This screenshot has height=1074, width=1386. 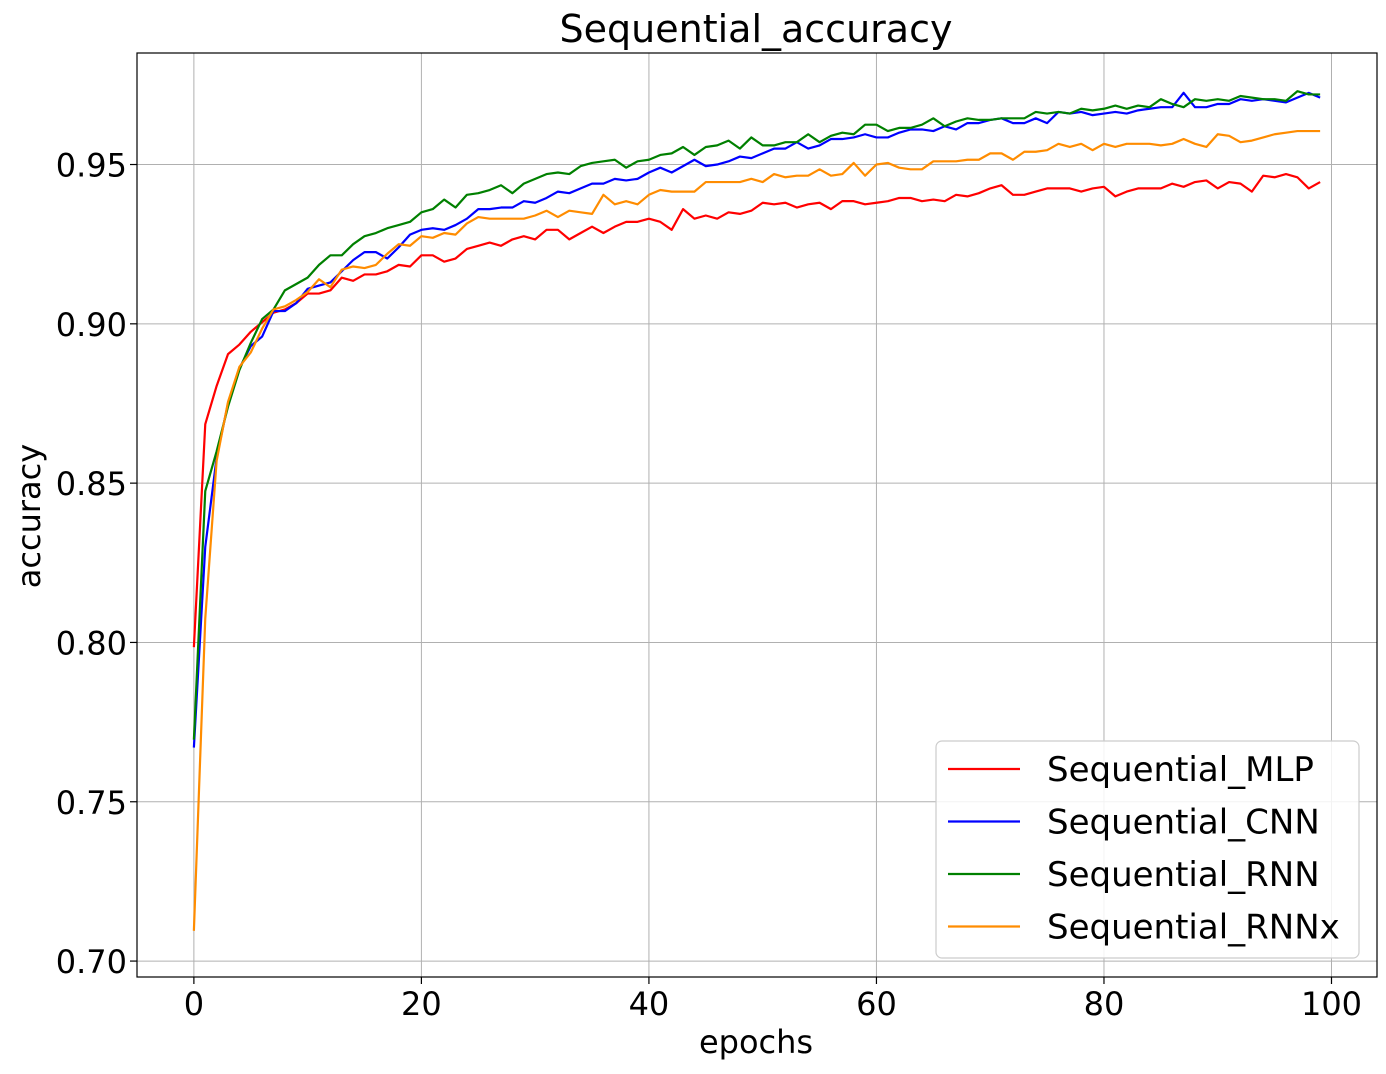 What do you see at coordinates (756, 29) in the screenshot?
I see `chart-title: Sequential_accuracy` at bounding box center [756, 29].